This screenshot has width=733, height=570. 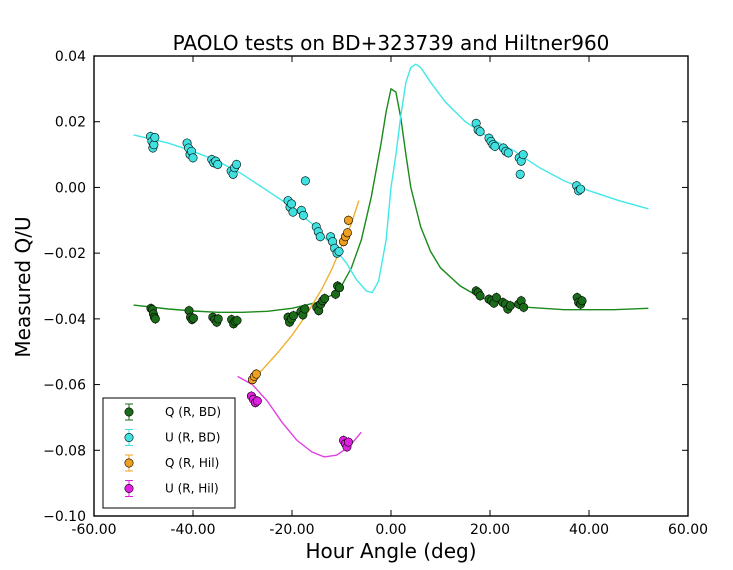 What do you see at coordinates (70, 57) in the screenshot?
I see `y-tick-label: 0.04` at bounding box center [70, 57].